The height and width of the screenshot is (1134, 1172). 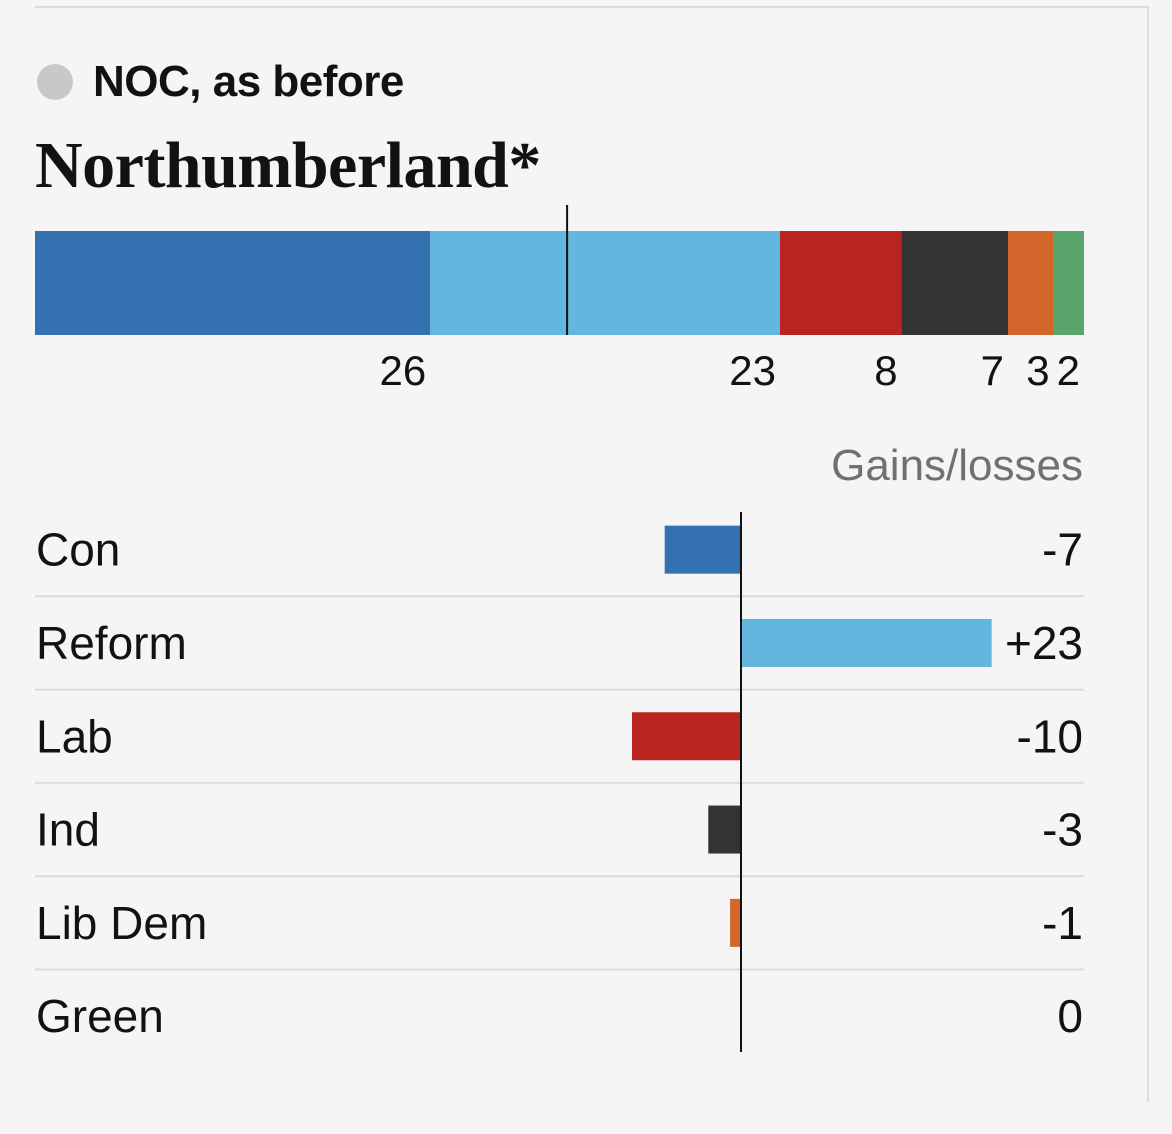 I want to click on row-value-lib-dem: -1, so click(x=1062, y=923).